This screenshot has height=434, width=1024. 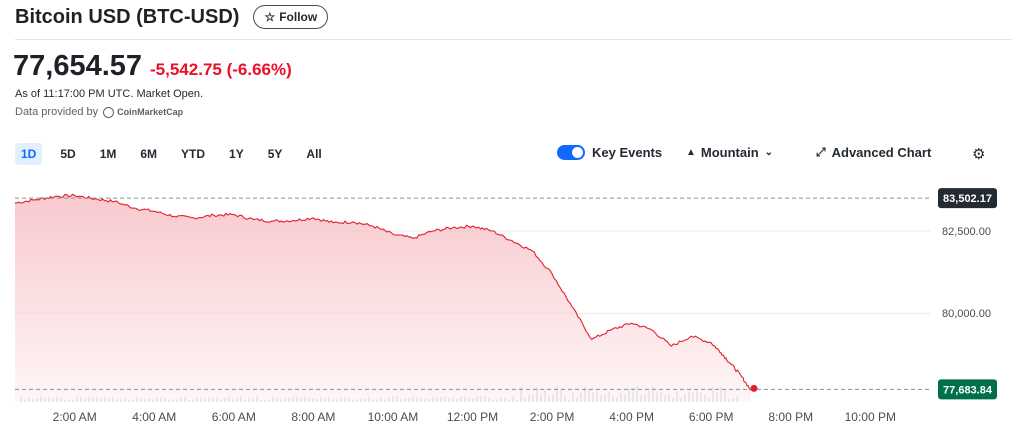 What do you see at coordinates (821, 152) in the screenshot?
I see `expand-icon: ⤢` at bounding box center [821, 152].